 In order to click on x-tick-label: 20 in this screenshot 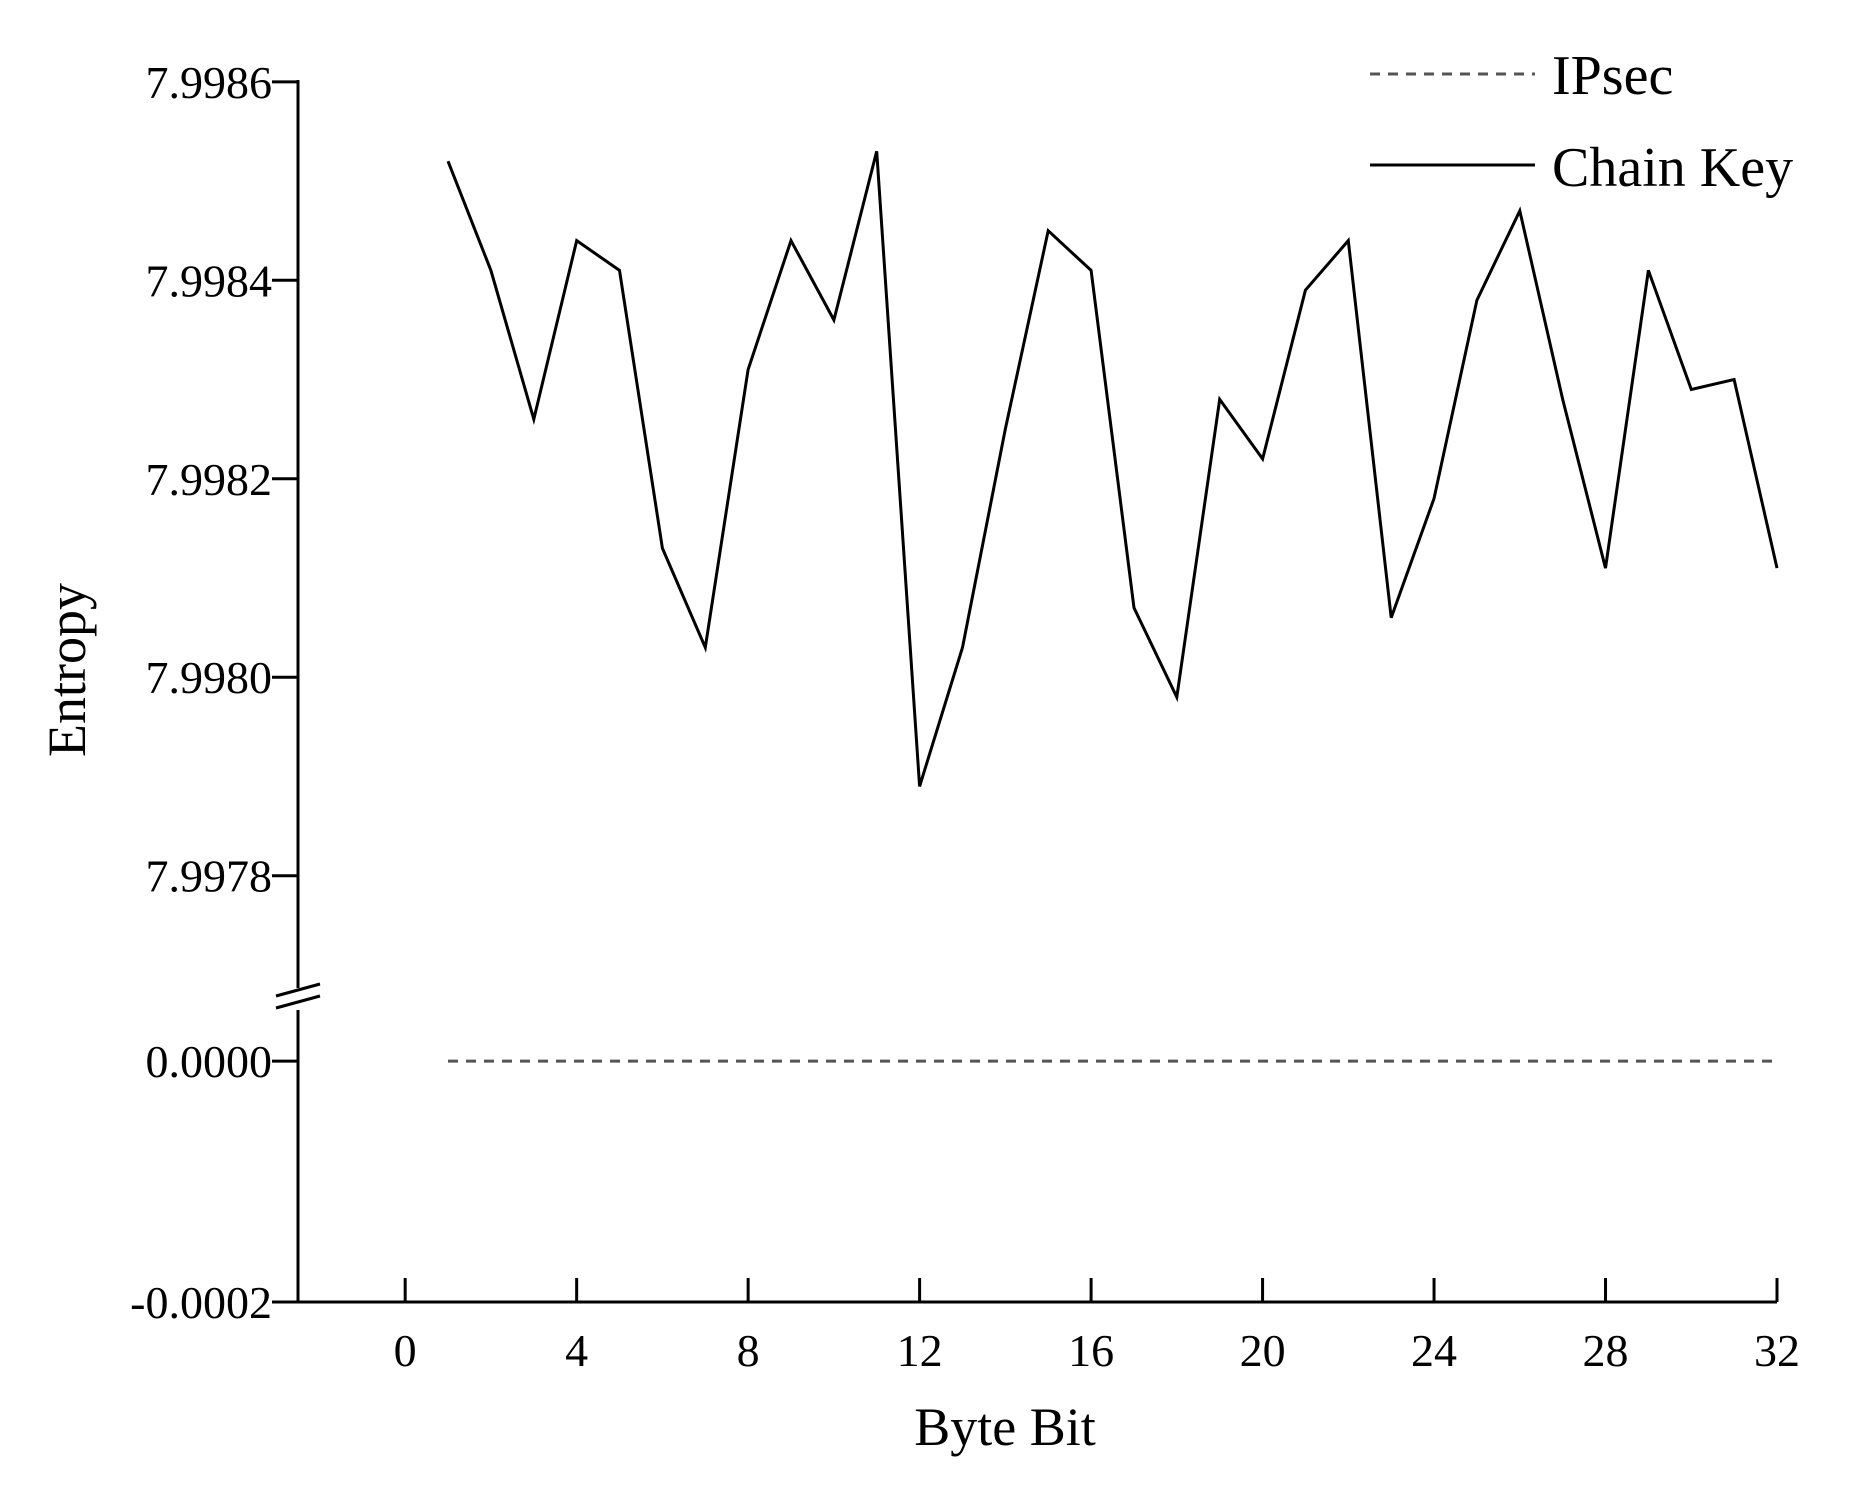, I will do `click(1263, 1350)`.